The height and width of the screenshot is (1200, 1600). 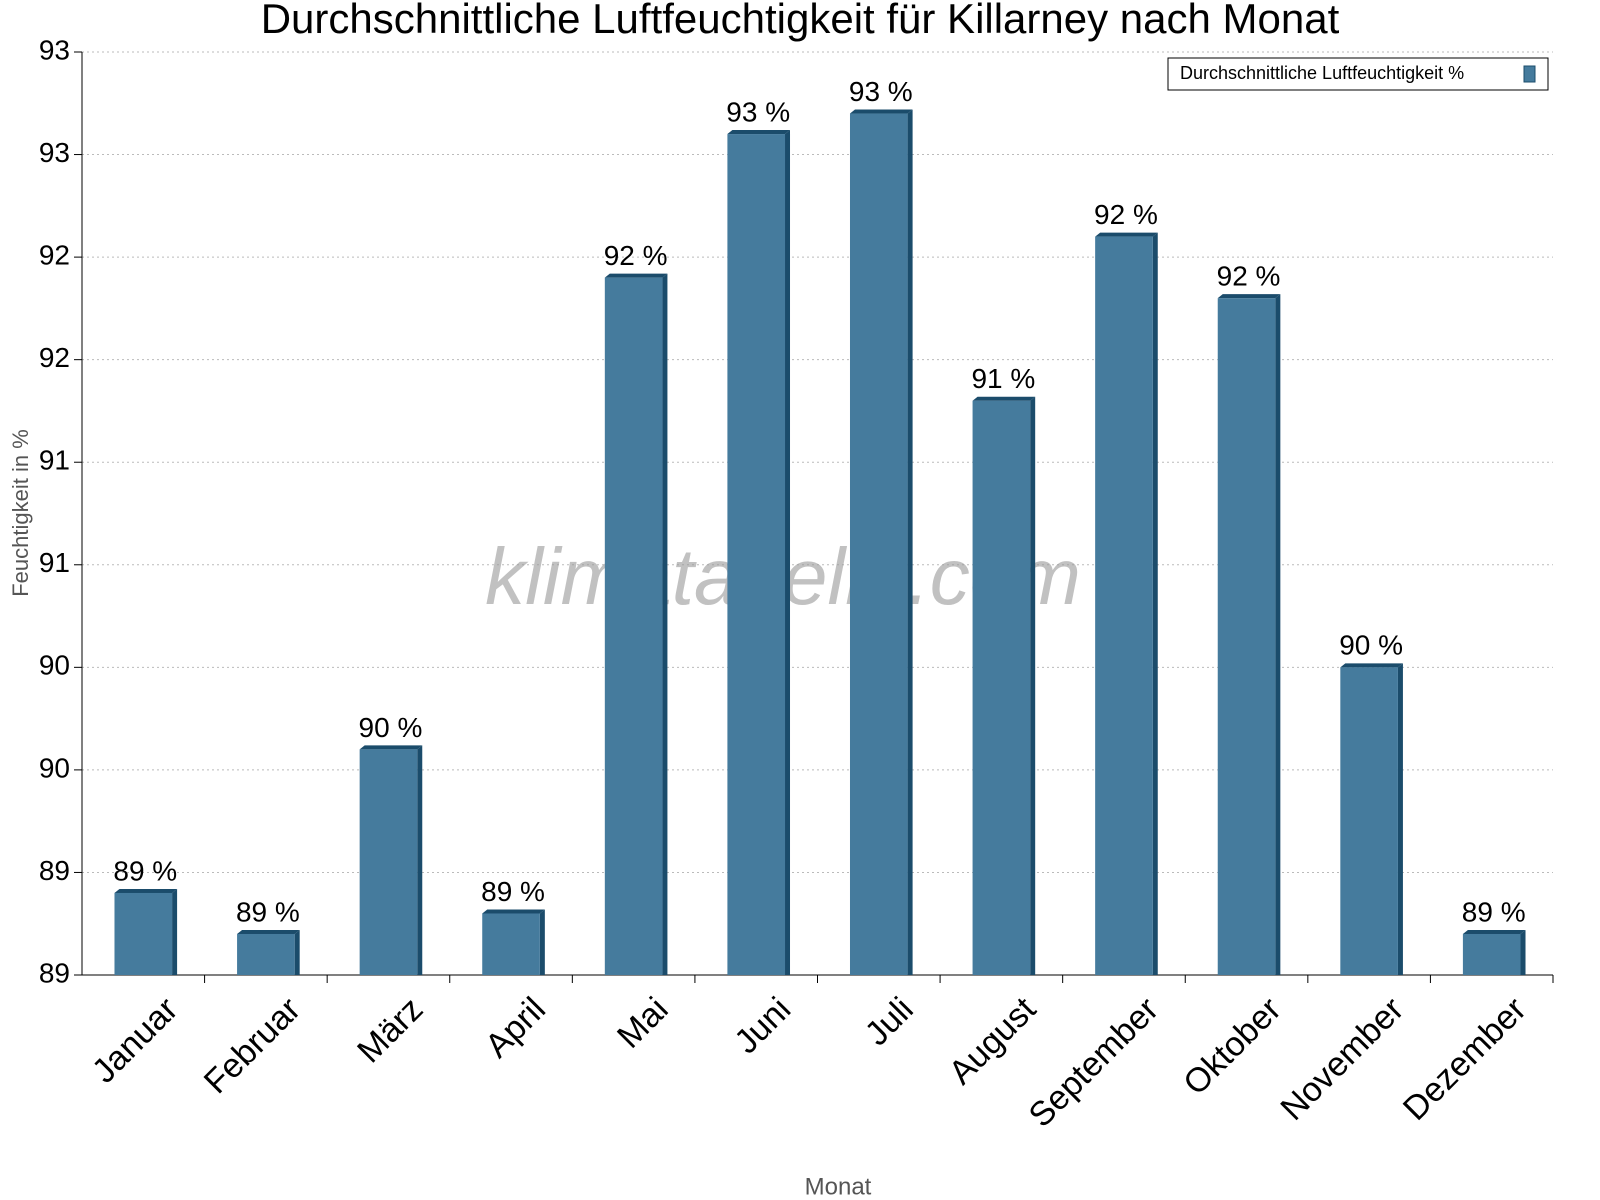 I want to click on legend-box, so click(x=1358, y=74).